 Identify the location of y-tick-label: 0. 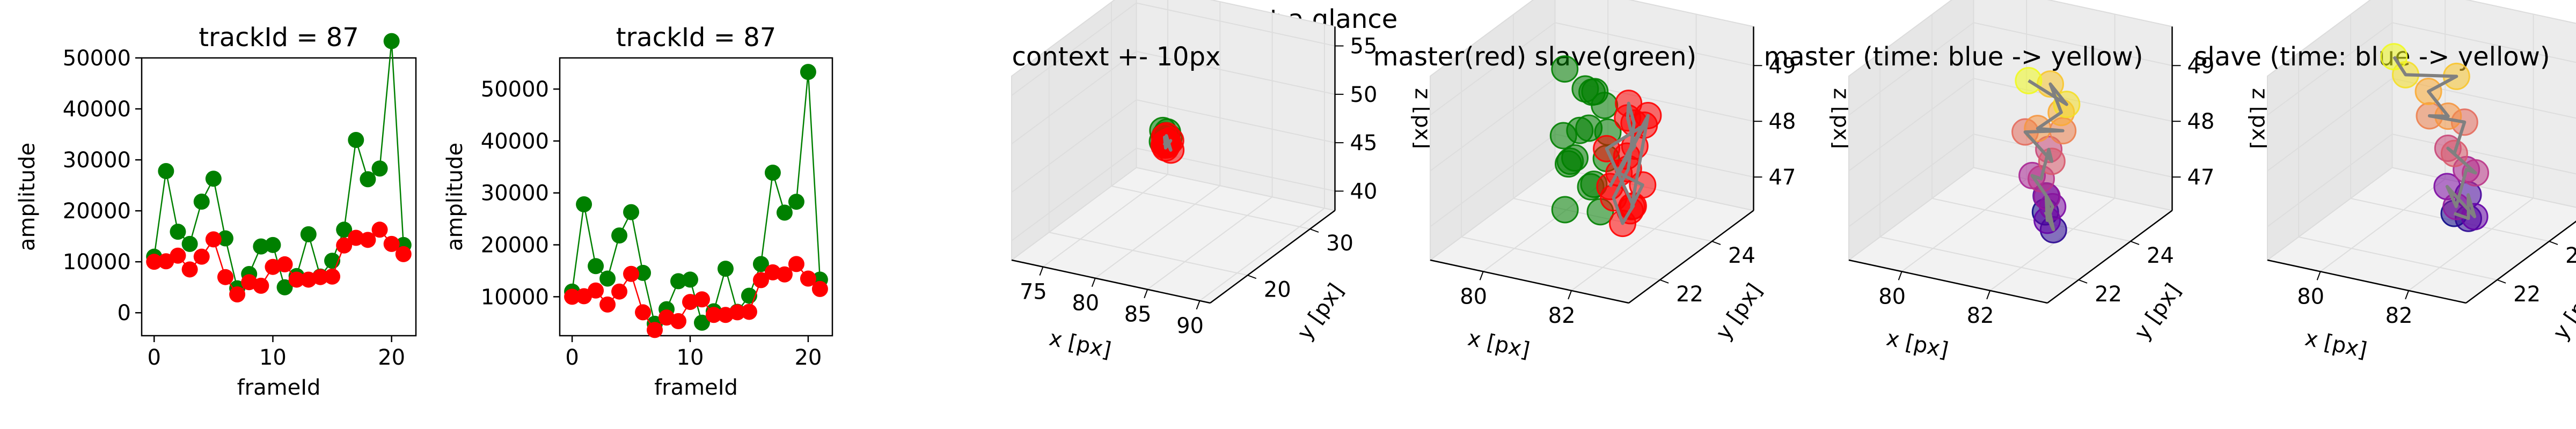
(124, 313).